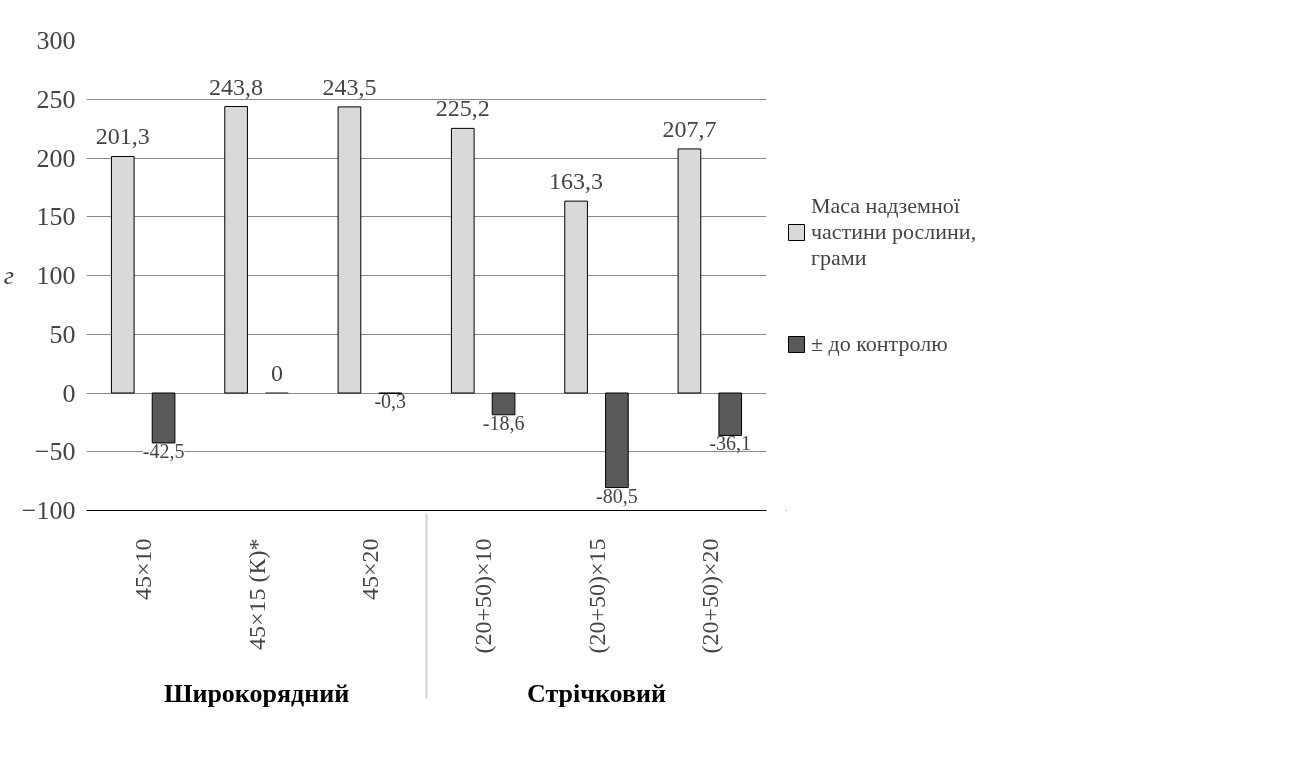 The width and height of the screenshot is (1294, 758). Describe the element at coordinates (349, 86) in the screenshot. I see `data-label: 243,5` at that location.